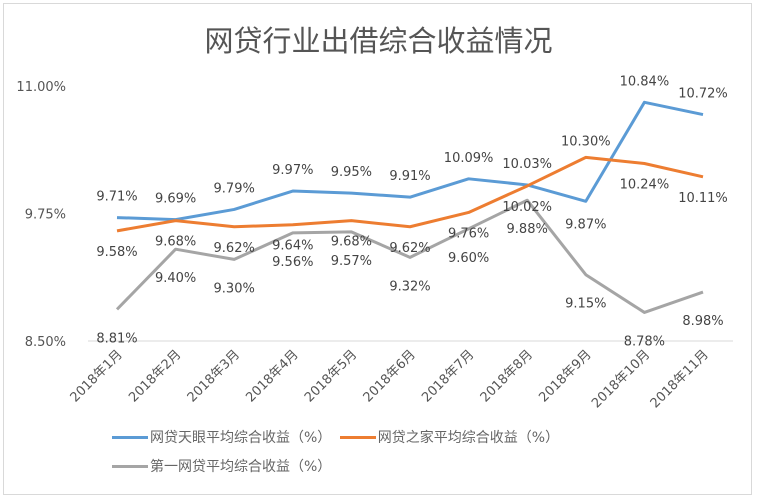 The height and width of the screenshot is (500, 757). Describe the element at coordinates (292, 246) in the screenshot. I see `data-label: 9.64%` at that location.